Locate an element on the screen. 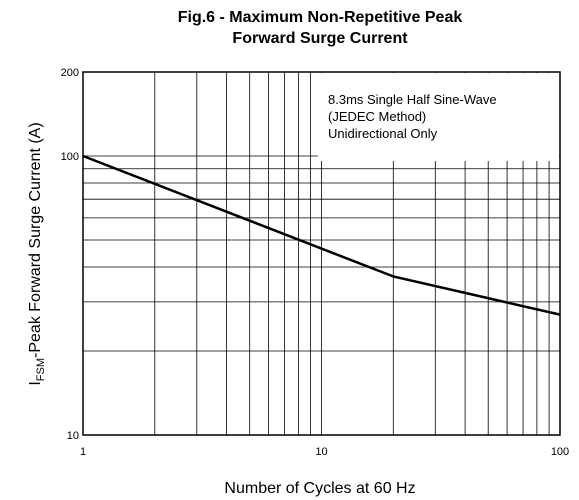  y-tick-label: 10 is located at coordinates (73, 436).